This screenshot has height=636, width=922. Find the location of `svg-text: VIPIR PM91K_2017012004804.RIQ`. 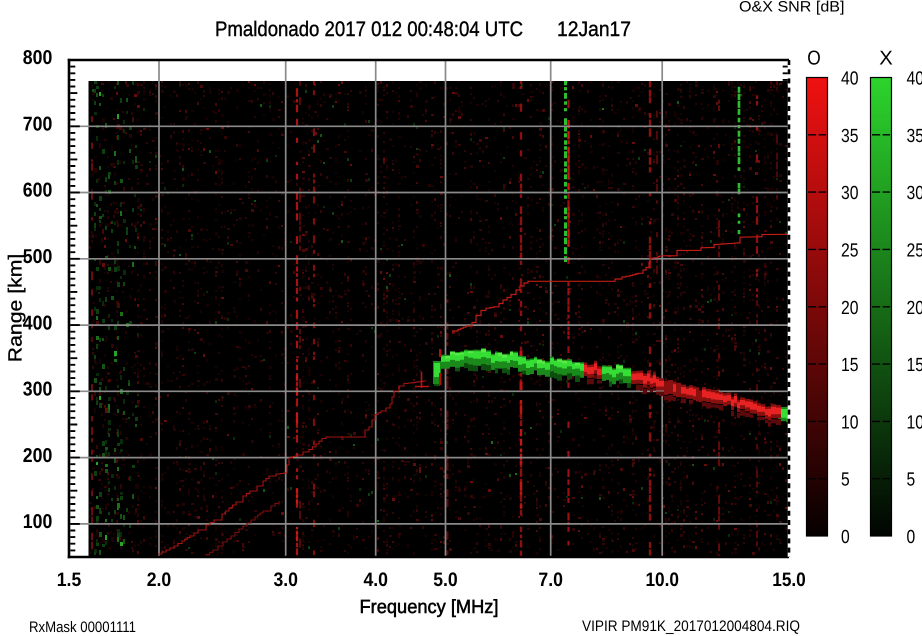

svg-text: VIPIR PM91K_2017012004804.RIQ is located at coordinates (691, 626).